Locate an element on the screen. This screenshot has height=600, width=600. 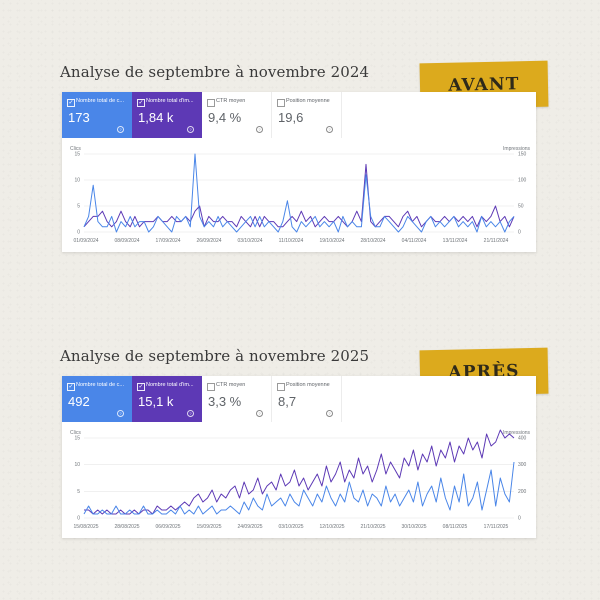
x-tick-label: 17/11/2025 is located at coordinates (496, 527).